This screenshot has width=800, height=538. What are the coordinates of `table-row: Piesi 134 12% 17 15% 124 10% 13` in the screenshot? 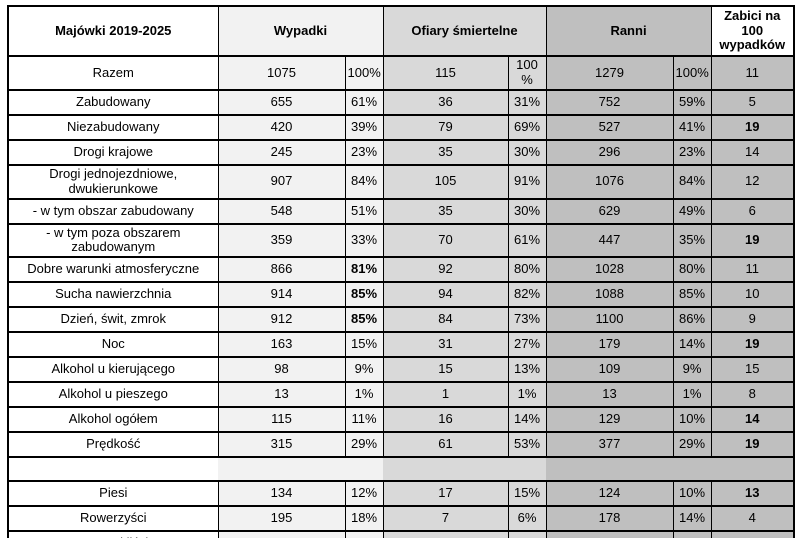 It's located at (401, 494).